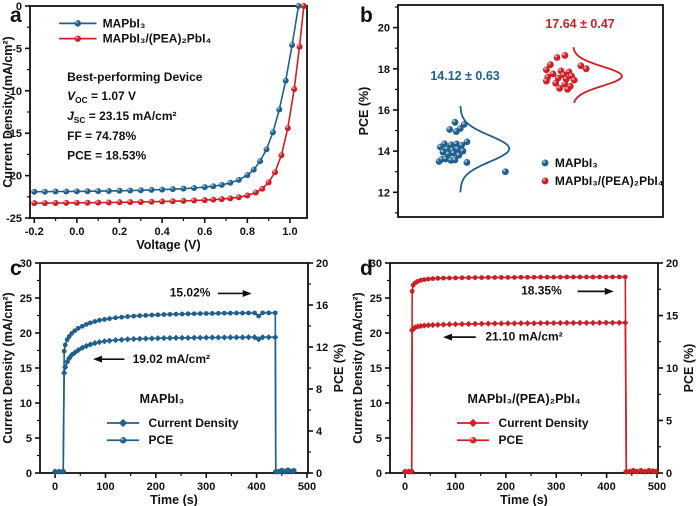 The image size is (700, 506). Describe the element at coordinates (14, 177) in the screenshot. I see `y-tick-label: -20` at that location.